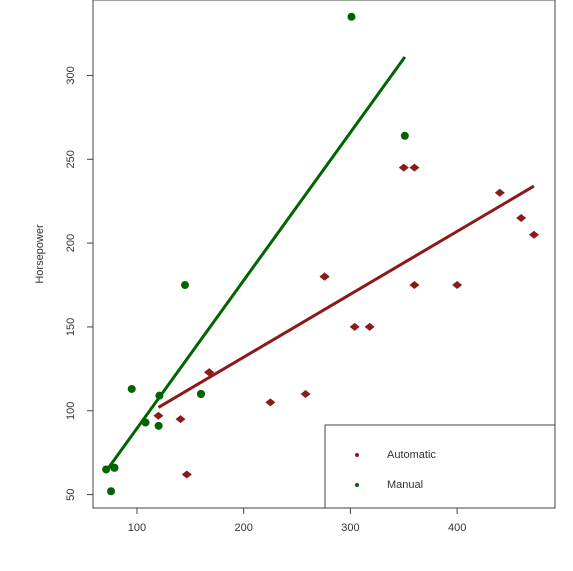 The image size is (573, 571). I want to click on x-tick-label: 100, so click(137, 528).